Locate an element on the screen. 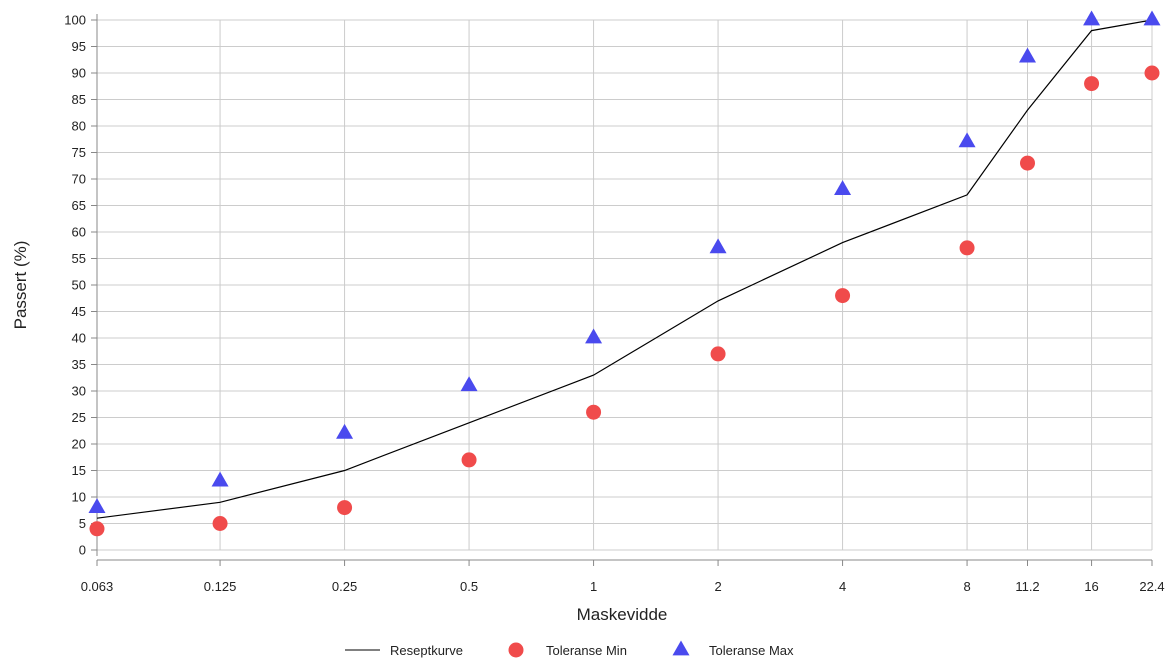 This screenshot has height=662, width=1167. y-tick-label: 25 is located at coordinates (79, 417).